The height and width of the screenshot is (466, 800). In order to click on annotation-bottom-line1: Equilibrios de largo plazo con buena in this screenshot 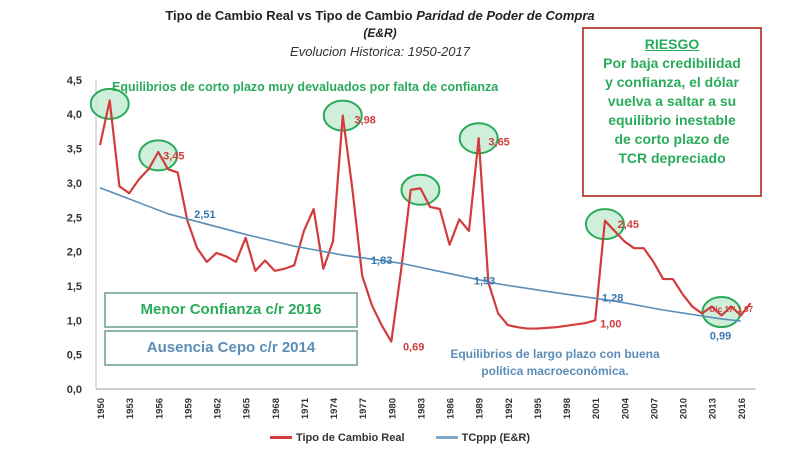, I will do `click(555, 354)`.